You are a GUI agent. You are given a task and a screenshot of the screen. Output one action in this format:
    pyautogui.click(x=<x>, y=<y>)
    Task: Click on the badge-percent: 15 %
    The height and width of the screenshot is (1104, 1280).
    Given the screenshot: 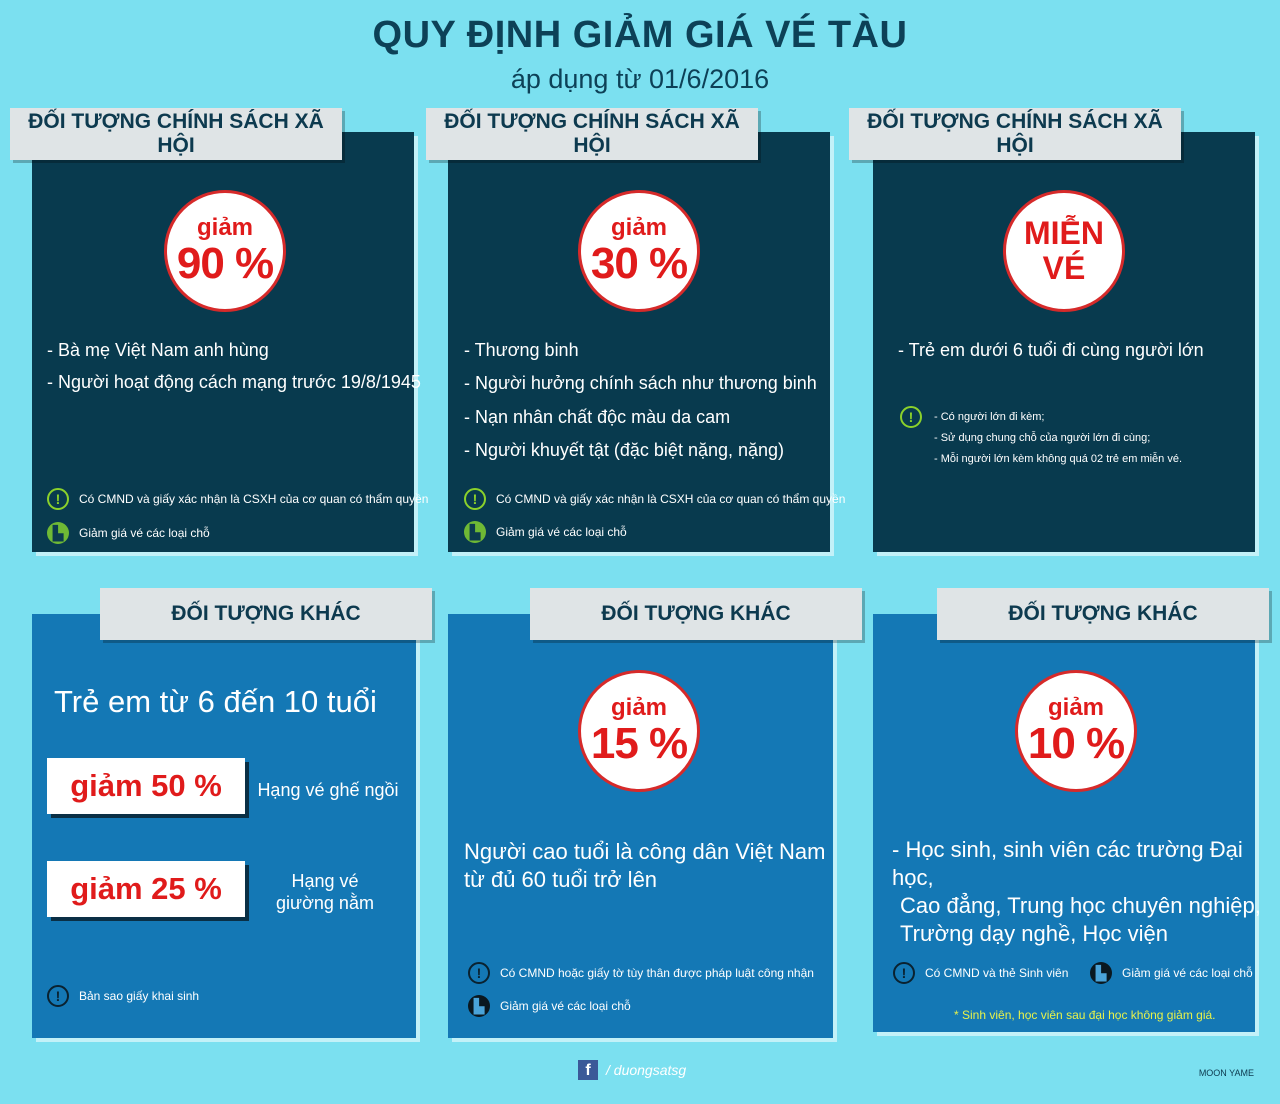 What is the action you would take?
    pyautogui.click(x=639, y=743)
    